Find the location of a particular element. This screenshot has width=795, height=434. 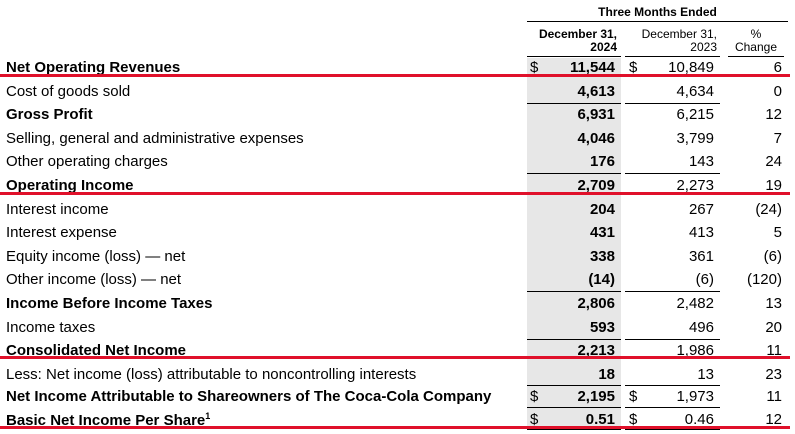

value-2024: 2,195 is located at coordinates (596, 397).